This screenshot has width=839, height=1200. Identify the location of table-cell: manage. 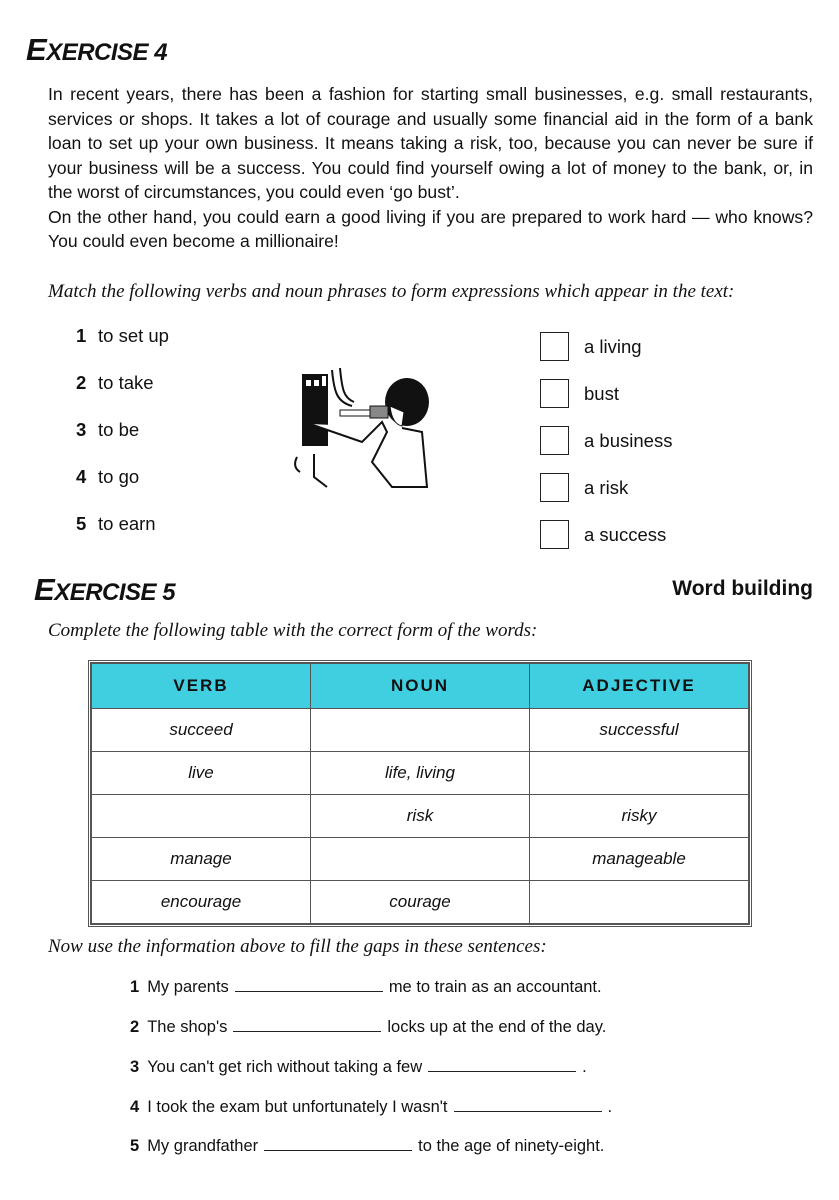
(201, 859).